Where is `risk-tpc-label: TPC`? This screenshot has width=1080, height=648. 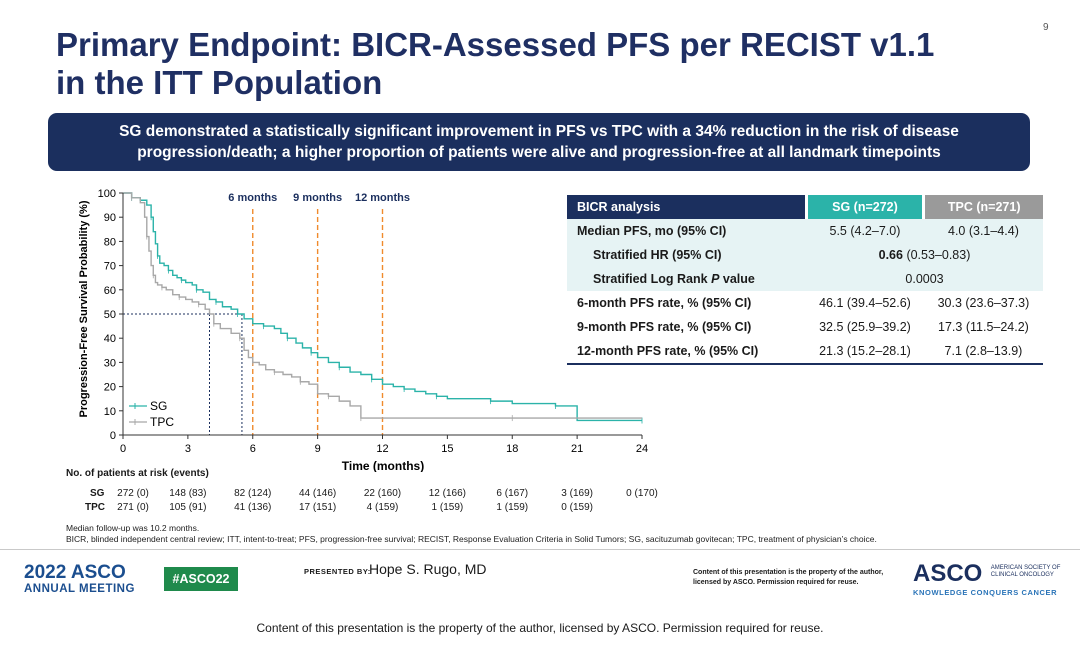 risk-tpc-label: TPC is located at coordinates (95, 507).